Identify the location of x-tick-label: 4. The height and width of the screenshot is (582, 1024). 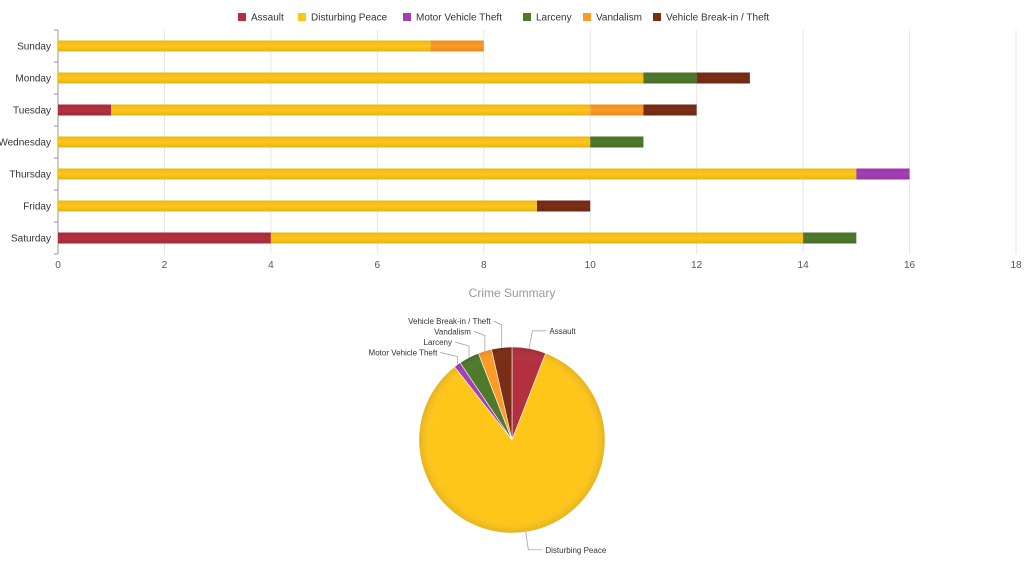
(271, 265).